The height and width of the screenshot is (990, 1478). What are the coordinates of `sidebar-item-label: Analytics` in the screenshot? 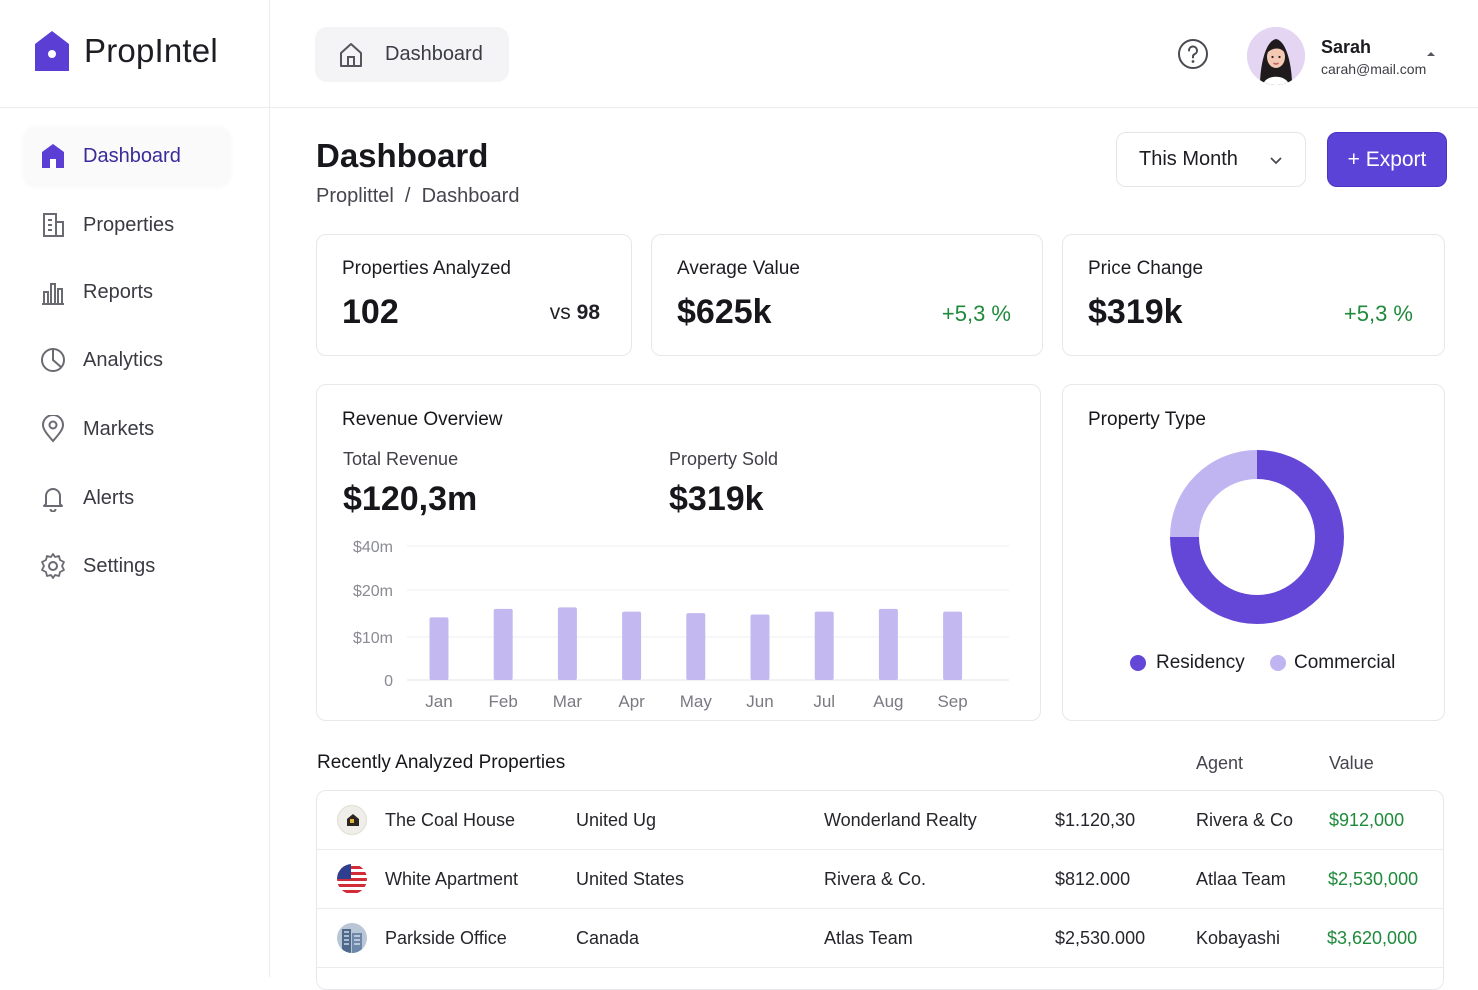 It's located at (123, 359).